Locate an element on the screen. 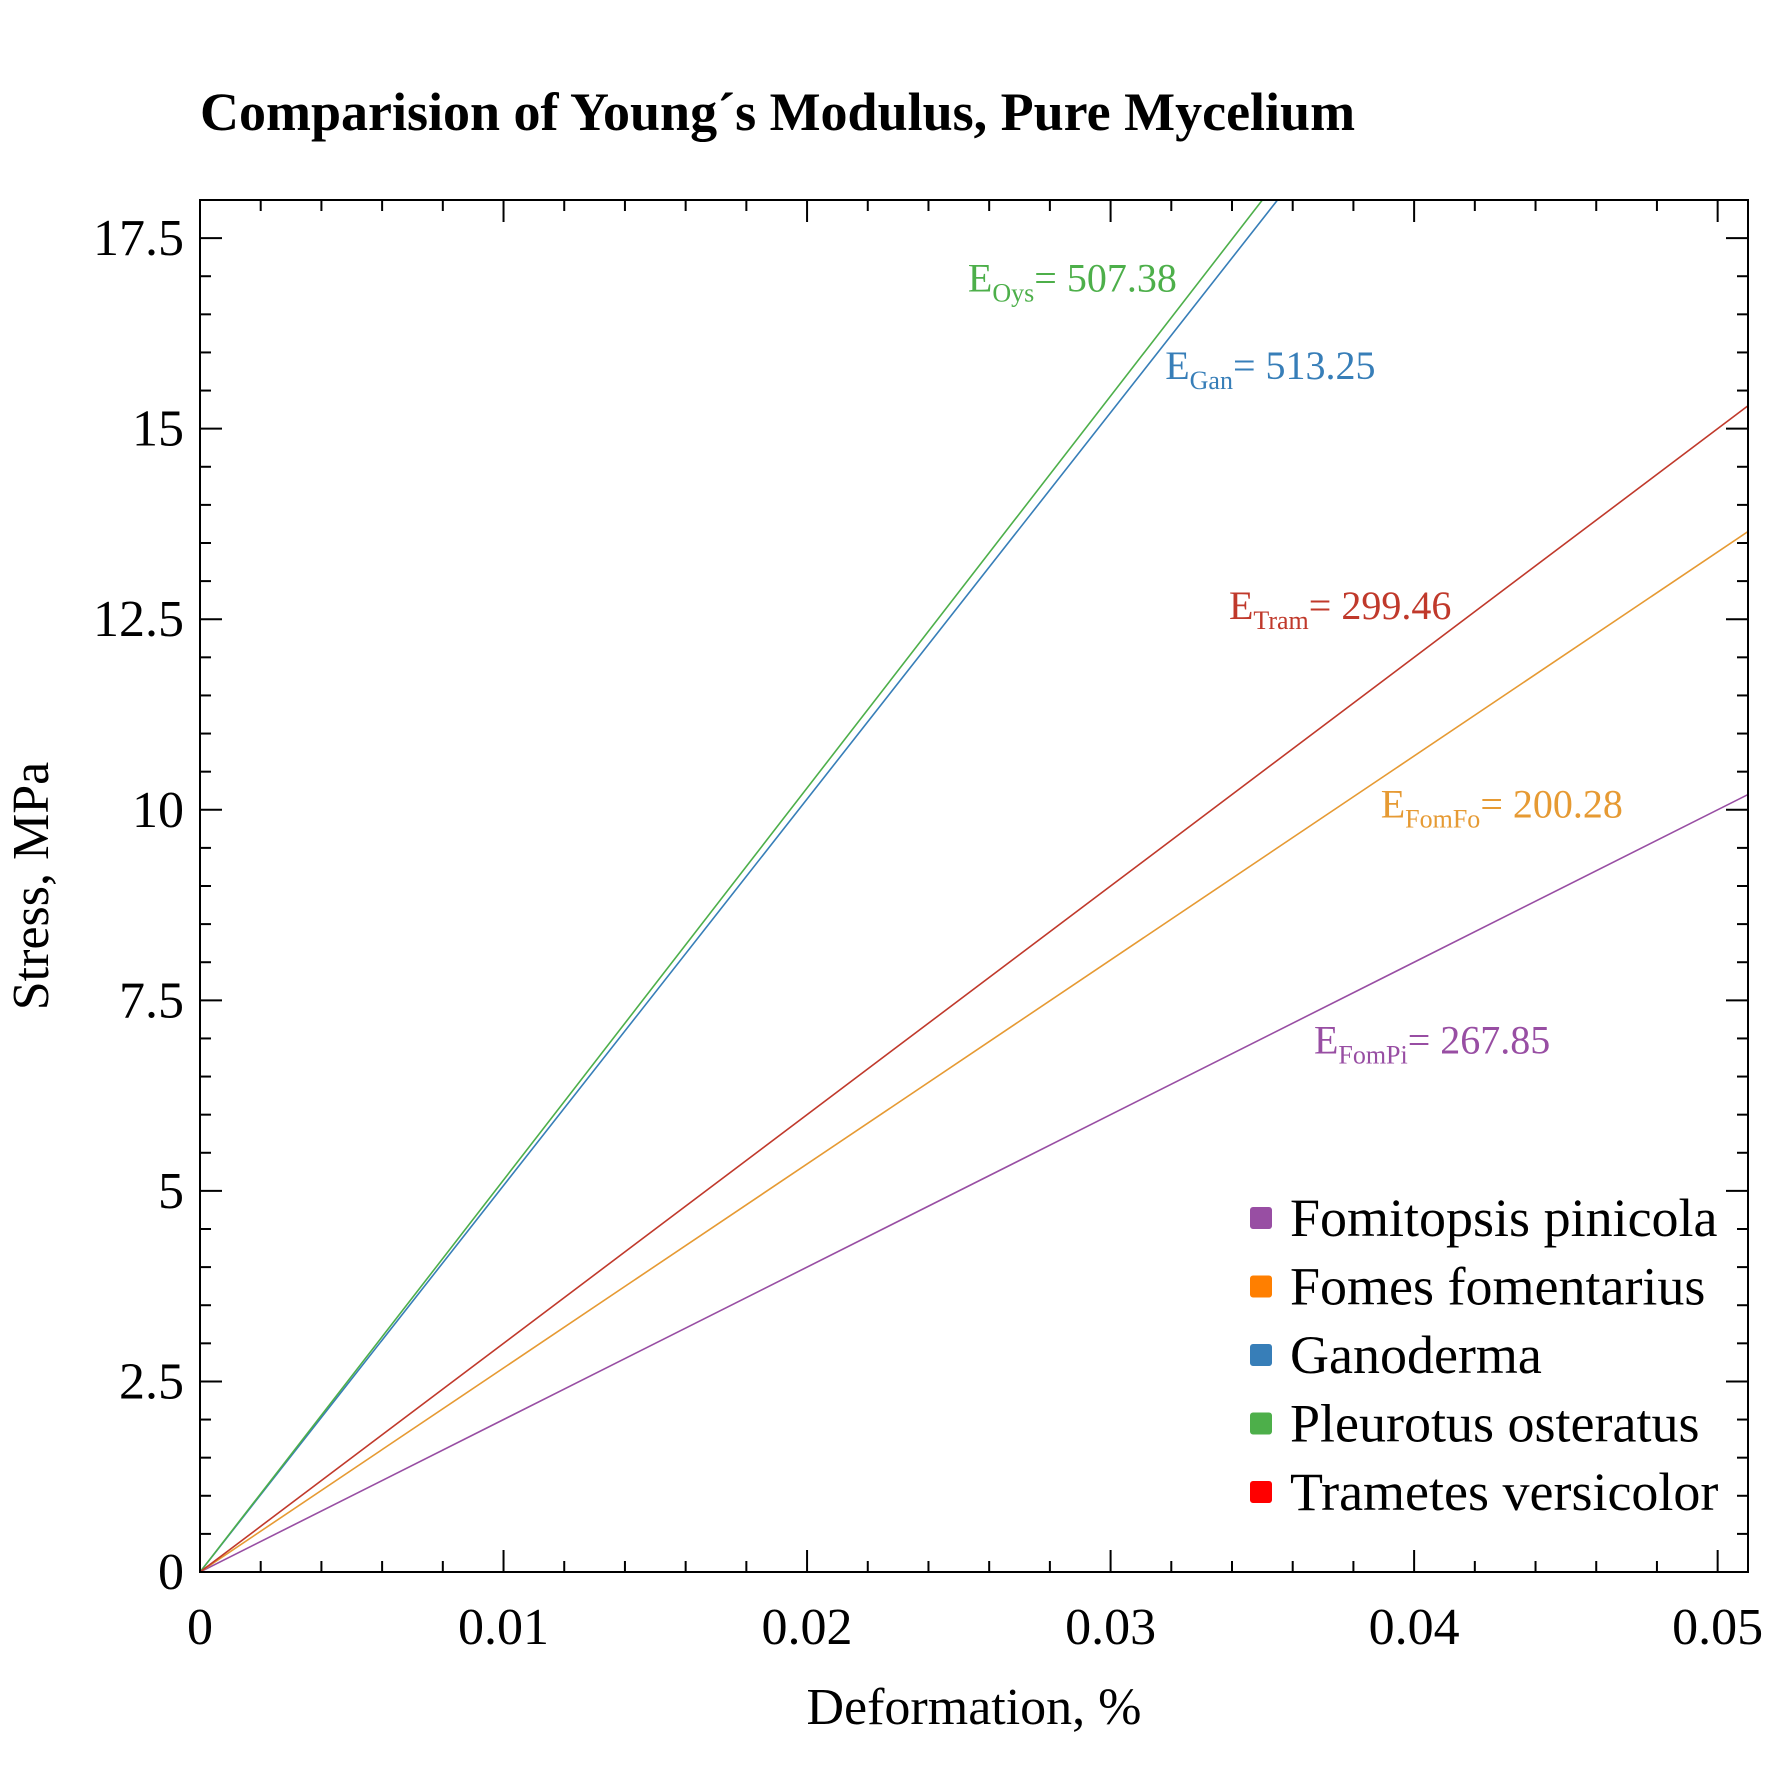 The image size is (1771, 1771). legend-swatch-fompi is located at coordinates (1261, 1218).